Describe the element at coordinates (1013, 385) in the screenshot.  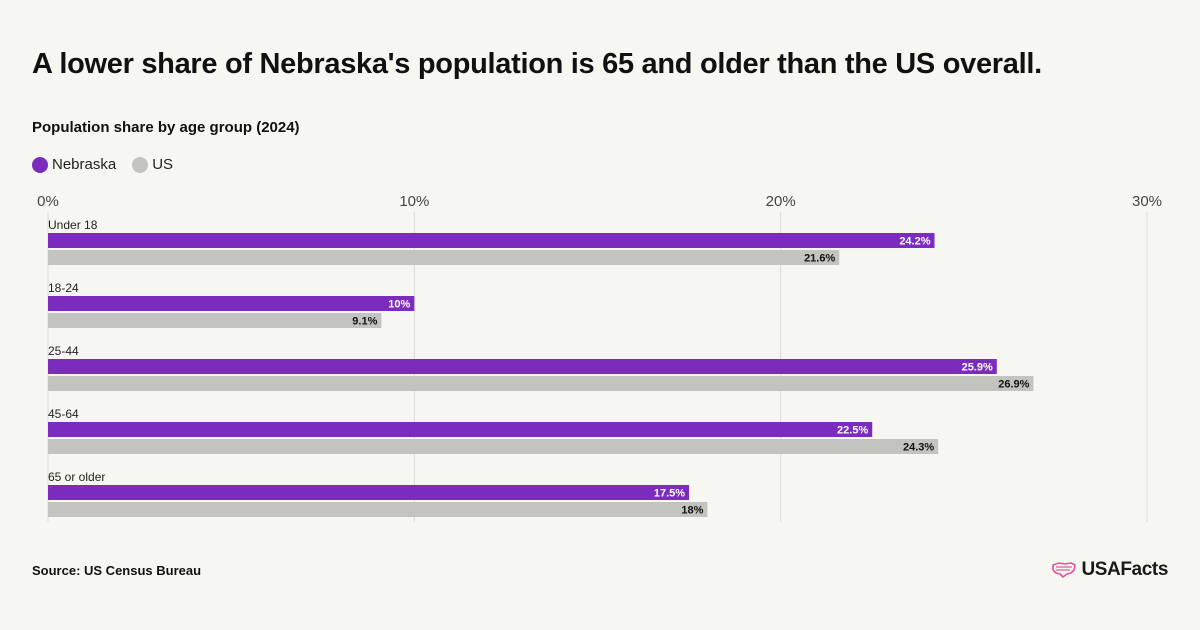
I see `data-label: 26.9%` at that location.